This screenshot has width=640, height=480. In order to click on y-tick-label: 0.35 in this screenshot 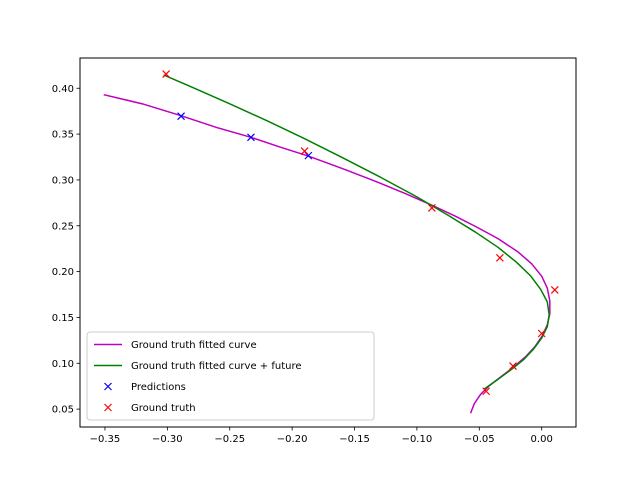, I will do `click(63, 135)`.